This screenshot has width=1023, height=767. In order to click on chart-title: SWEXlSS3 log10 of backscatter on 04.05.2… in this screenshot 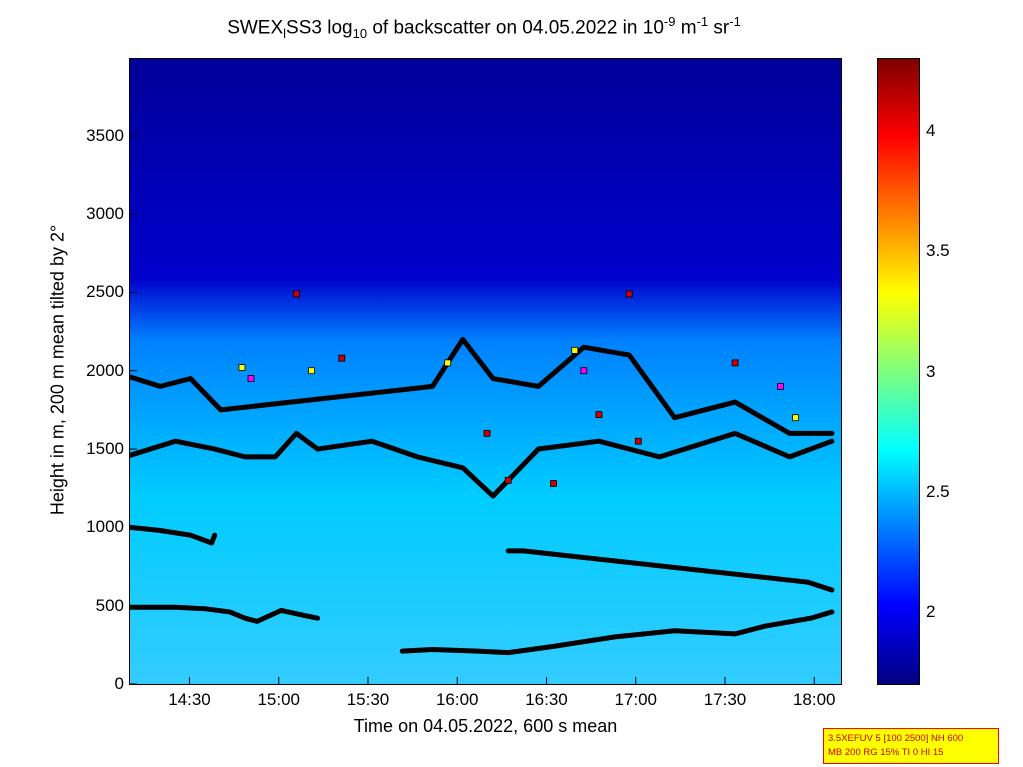, I will do `click(484, 28)`.